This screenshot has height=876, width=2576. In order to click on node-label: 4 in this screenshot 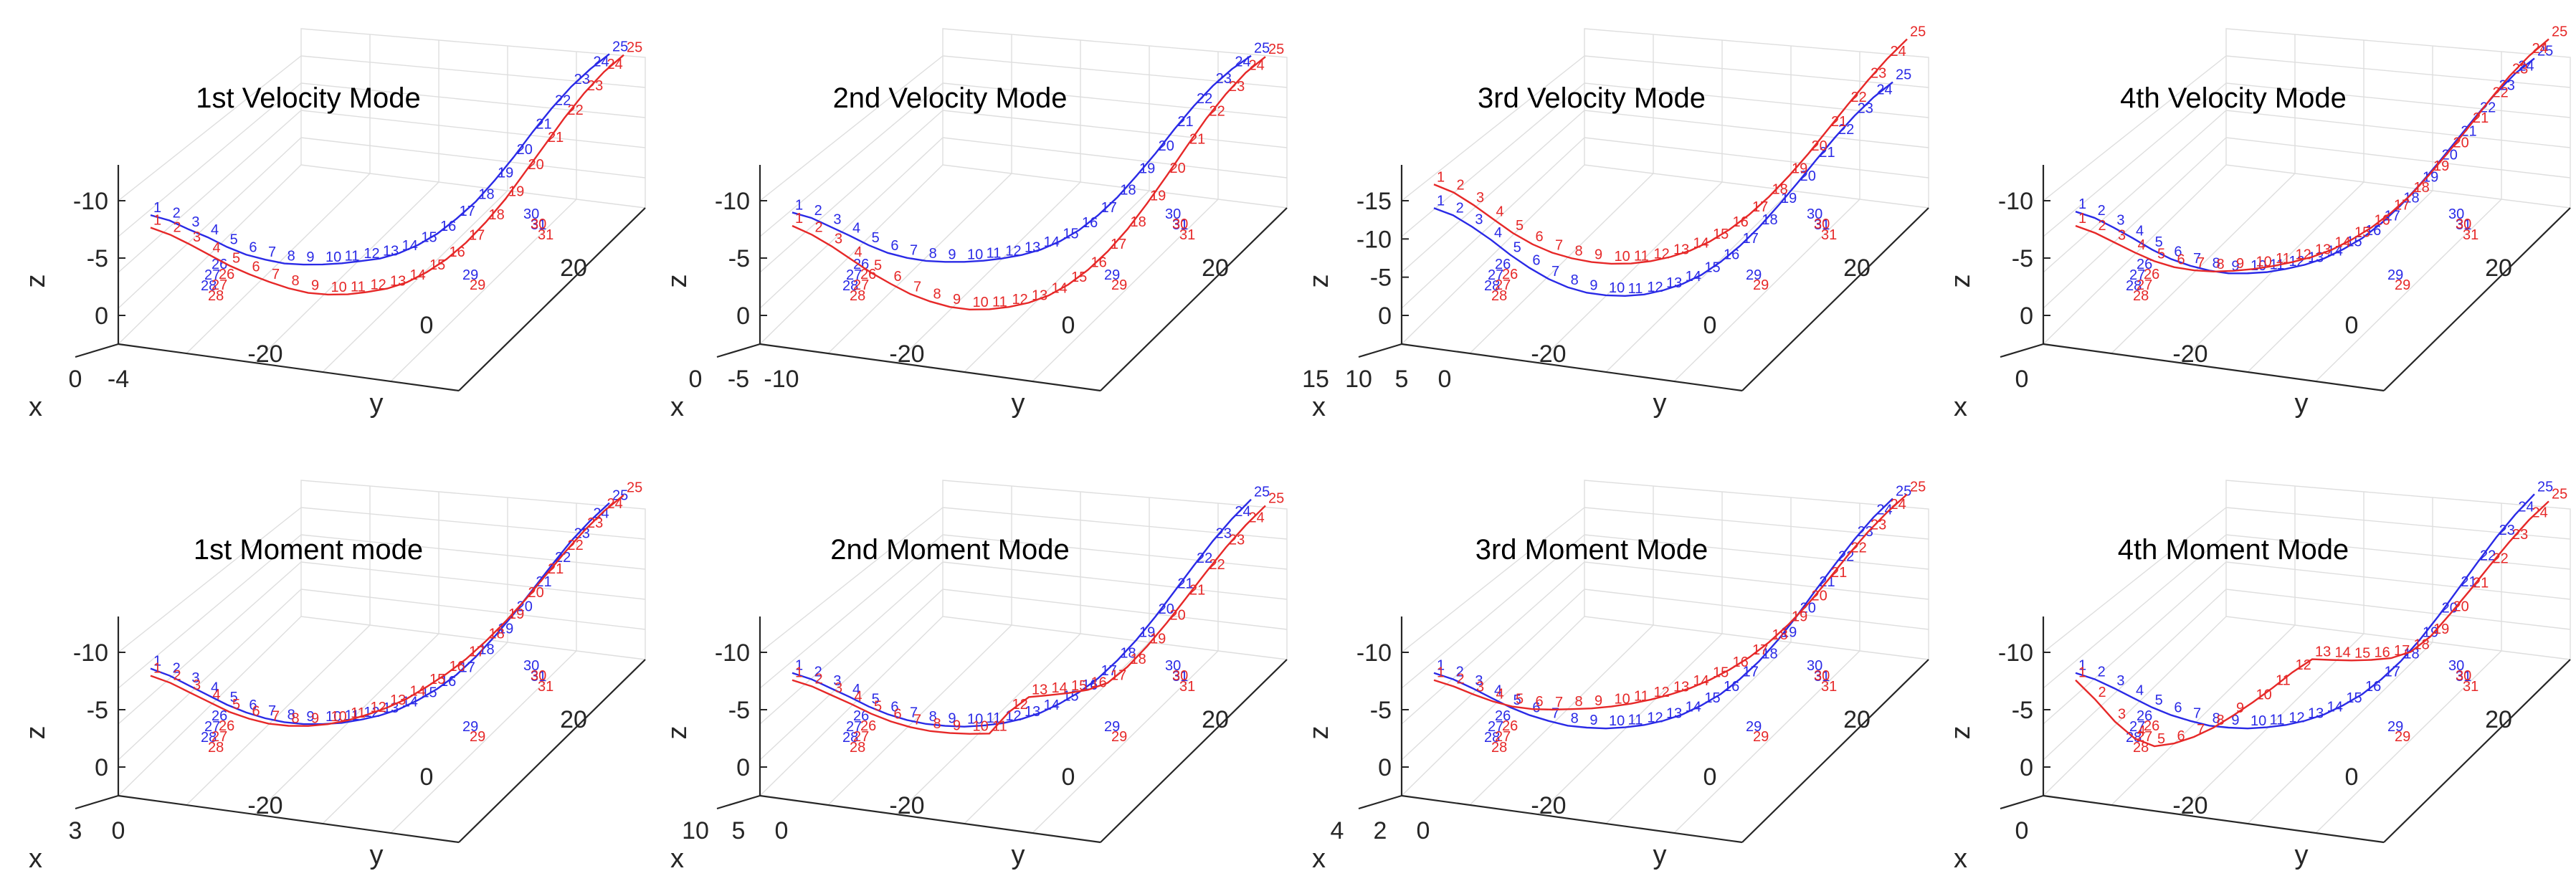, I will do `click(2140, 690)`.